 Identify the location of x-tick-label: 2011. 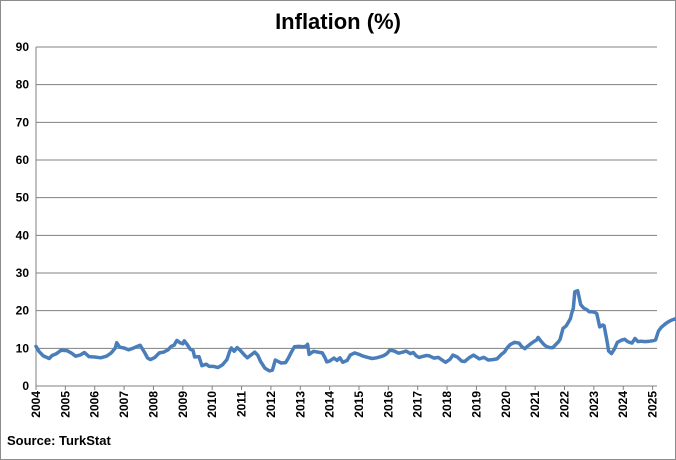
(242, 404).